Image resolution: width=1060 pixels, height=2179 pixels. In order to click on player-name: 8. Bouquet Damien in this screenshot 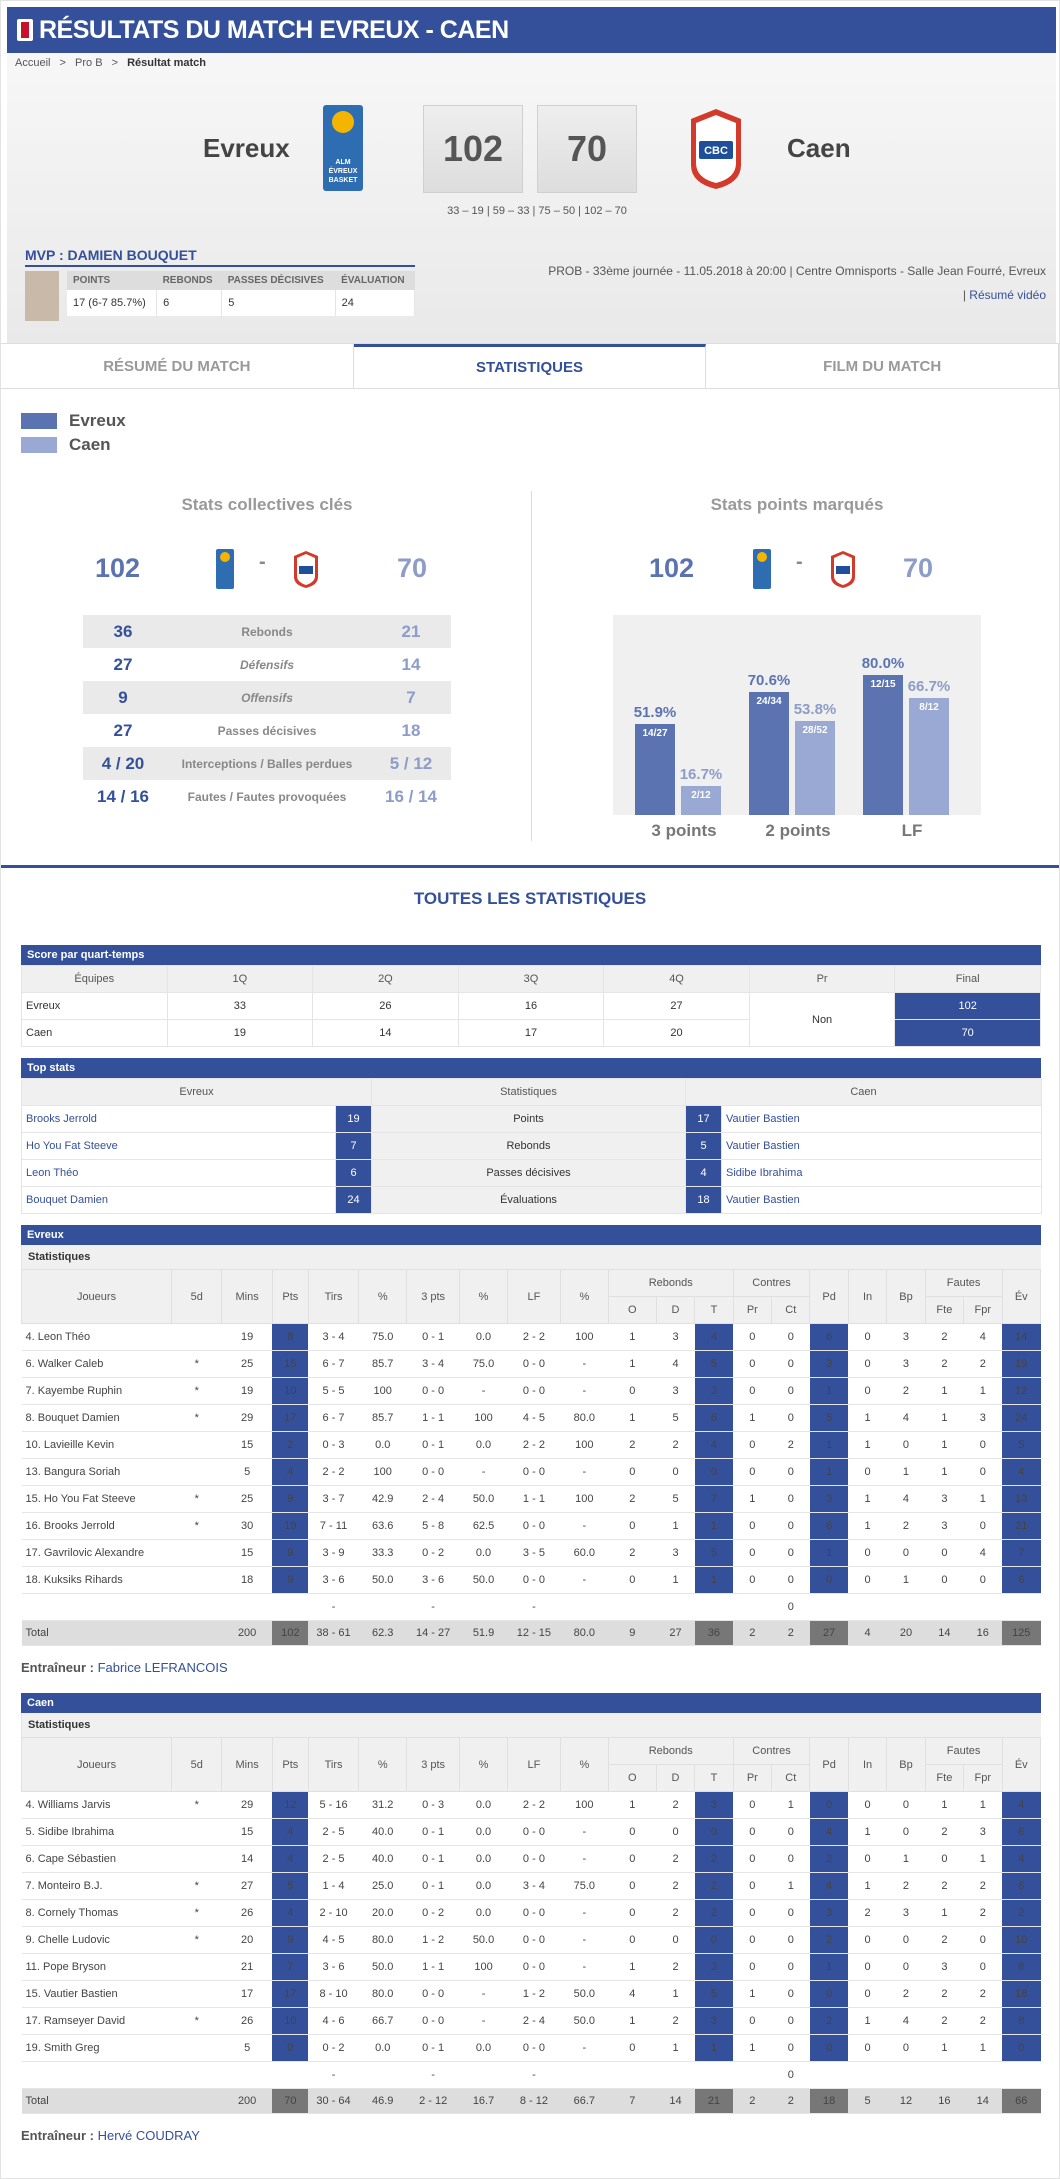, I will do `click(96, 1418)`.